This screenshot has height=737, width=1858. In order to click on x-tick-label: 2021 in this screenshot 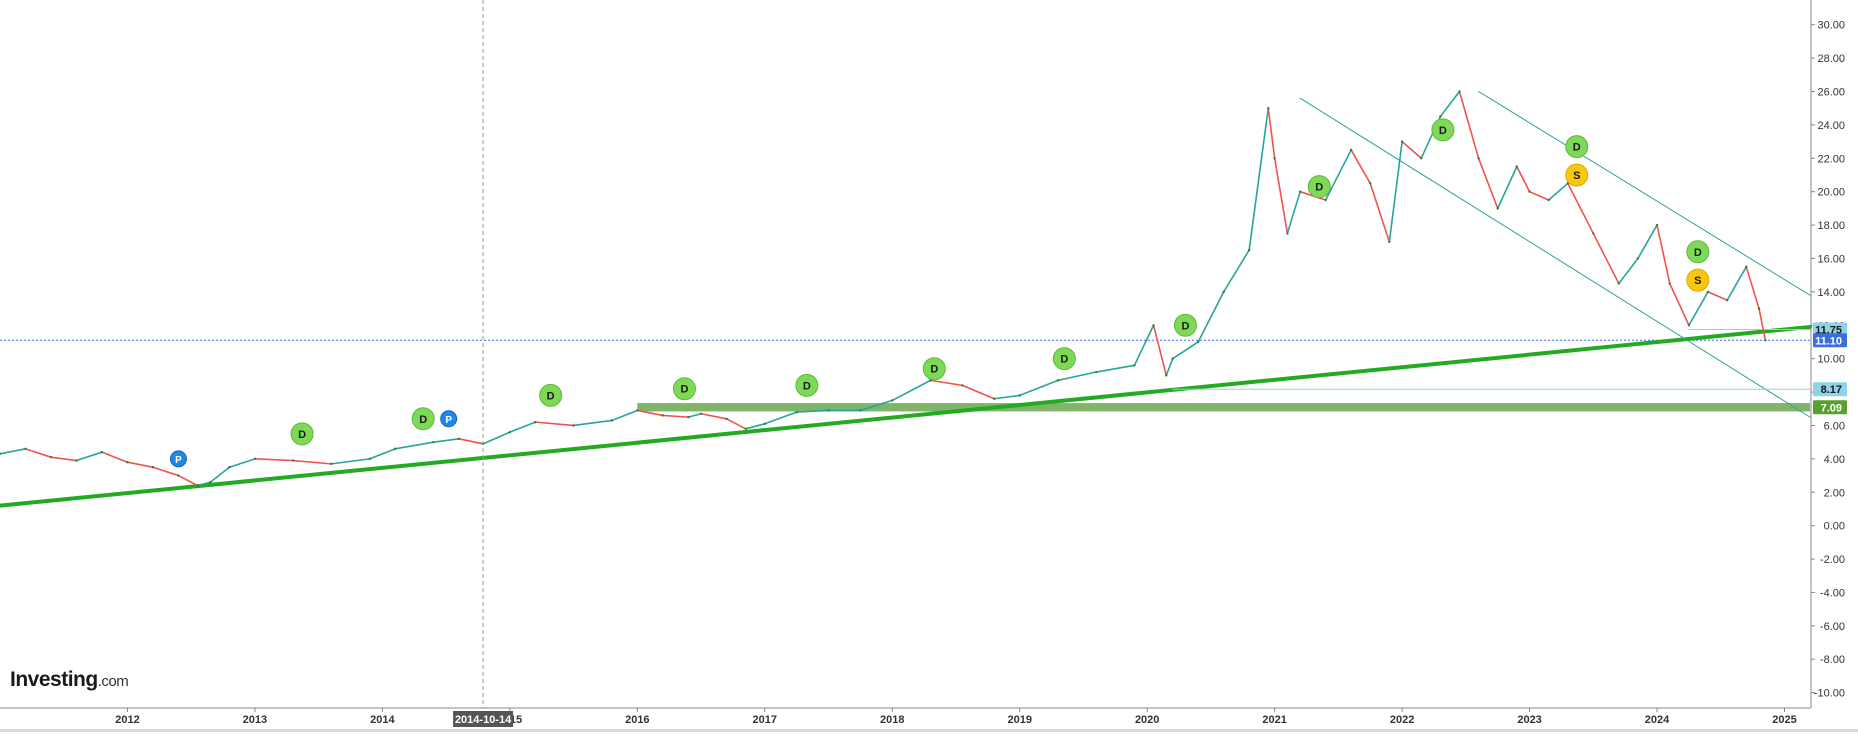, I will do `click(1274, 720)`.